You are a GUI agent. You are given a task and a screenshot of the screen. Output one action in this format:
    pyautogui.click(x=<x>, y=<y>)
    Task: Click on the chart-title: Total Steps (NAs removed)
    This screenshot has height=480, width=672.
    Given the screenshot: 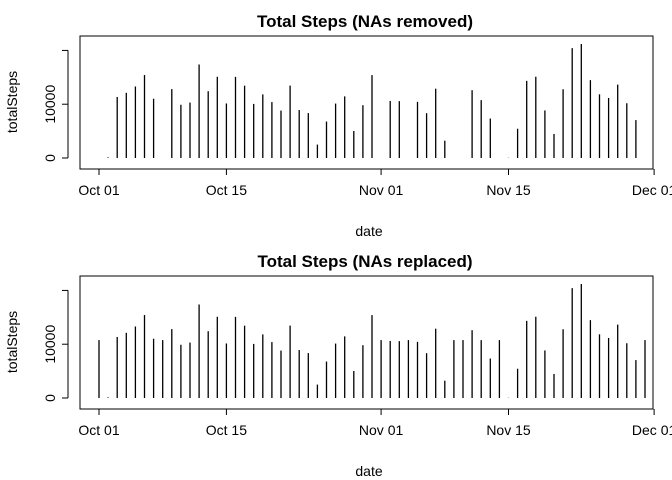 What is the action you would take?
    pyautogui.click(x=365, y=21)
    